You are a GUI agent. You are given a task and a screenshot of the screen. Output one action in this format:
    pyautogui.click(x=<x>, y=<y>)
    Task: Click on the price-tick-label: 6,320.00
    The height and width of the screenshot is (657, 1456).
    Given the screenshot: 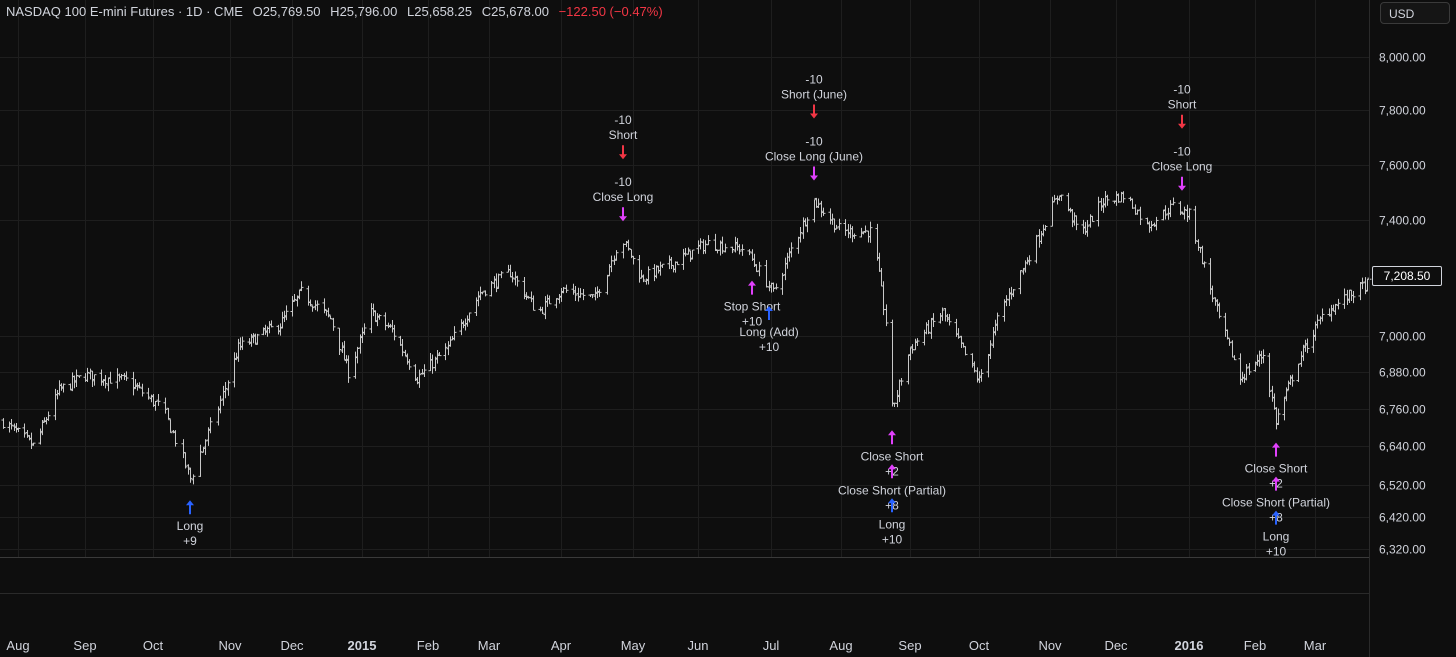 What is the action you would take?
    pyautogui.click(x=1402, y=550)
    